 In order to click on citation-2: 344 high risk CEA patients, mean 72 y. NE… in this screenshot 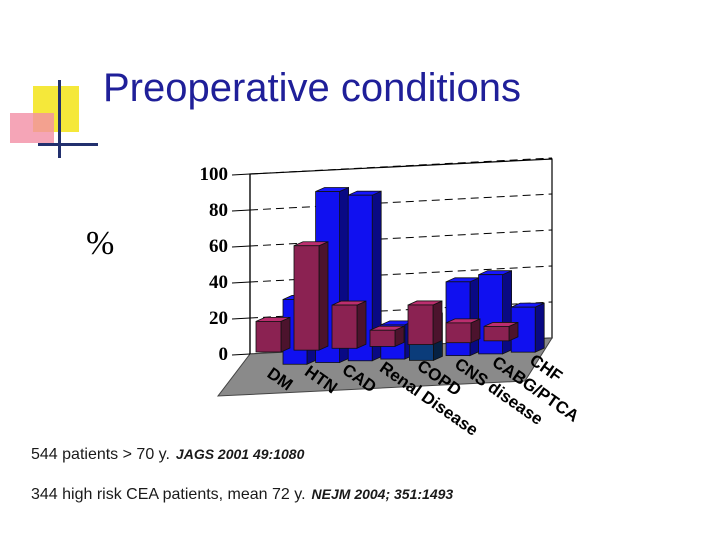, I will do `click(242, 495)`.